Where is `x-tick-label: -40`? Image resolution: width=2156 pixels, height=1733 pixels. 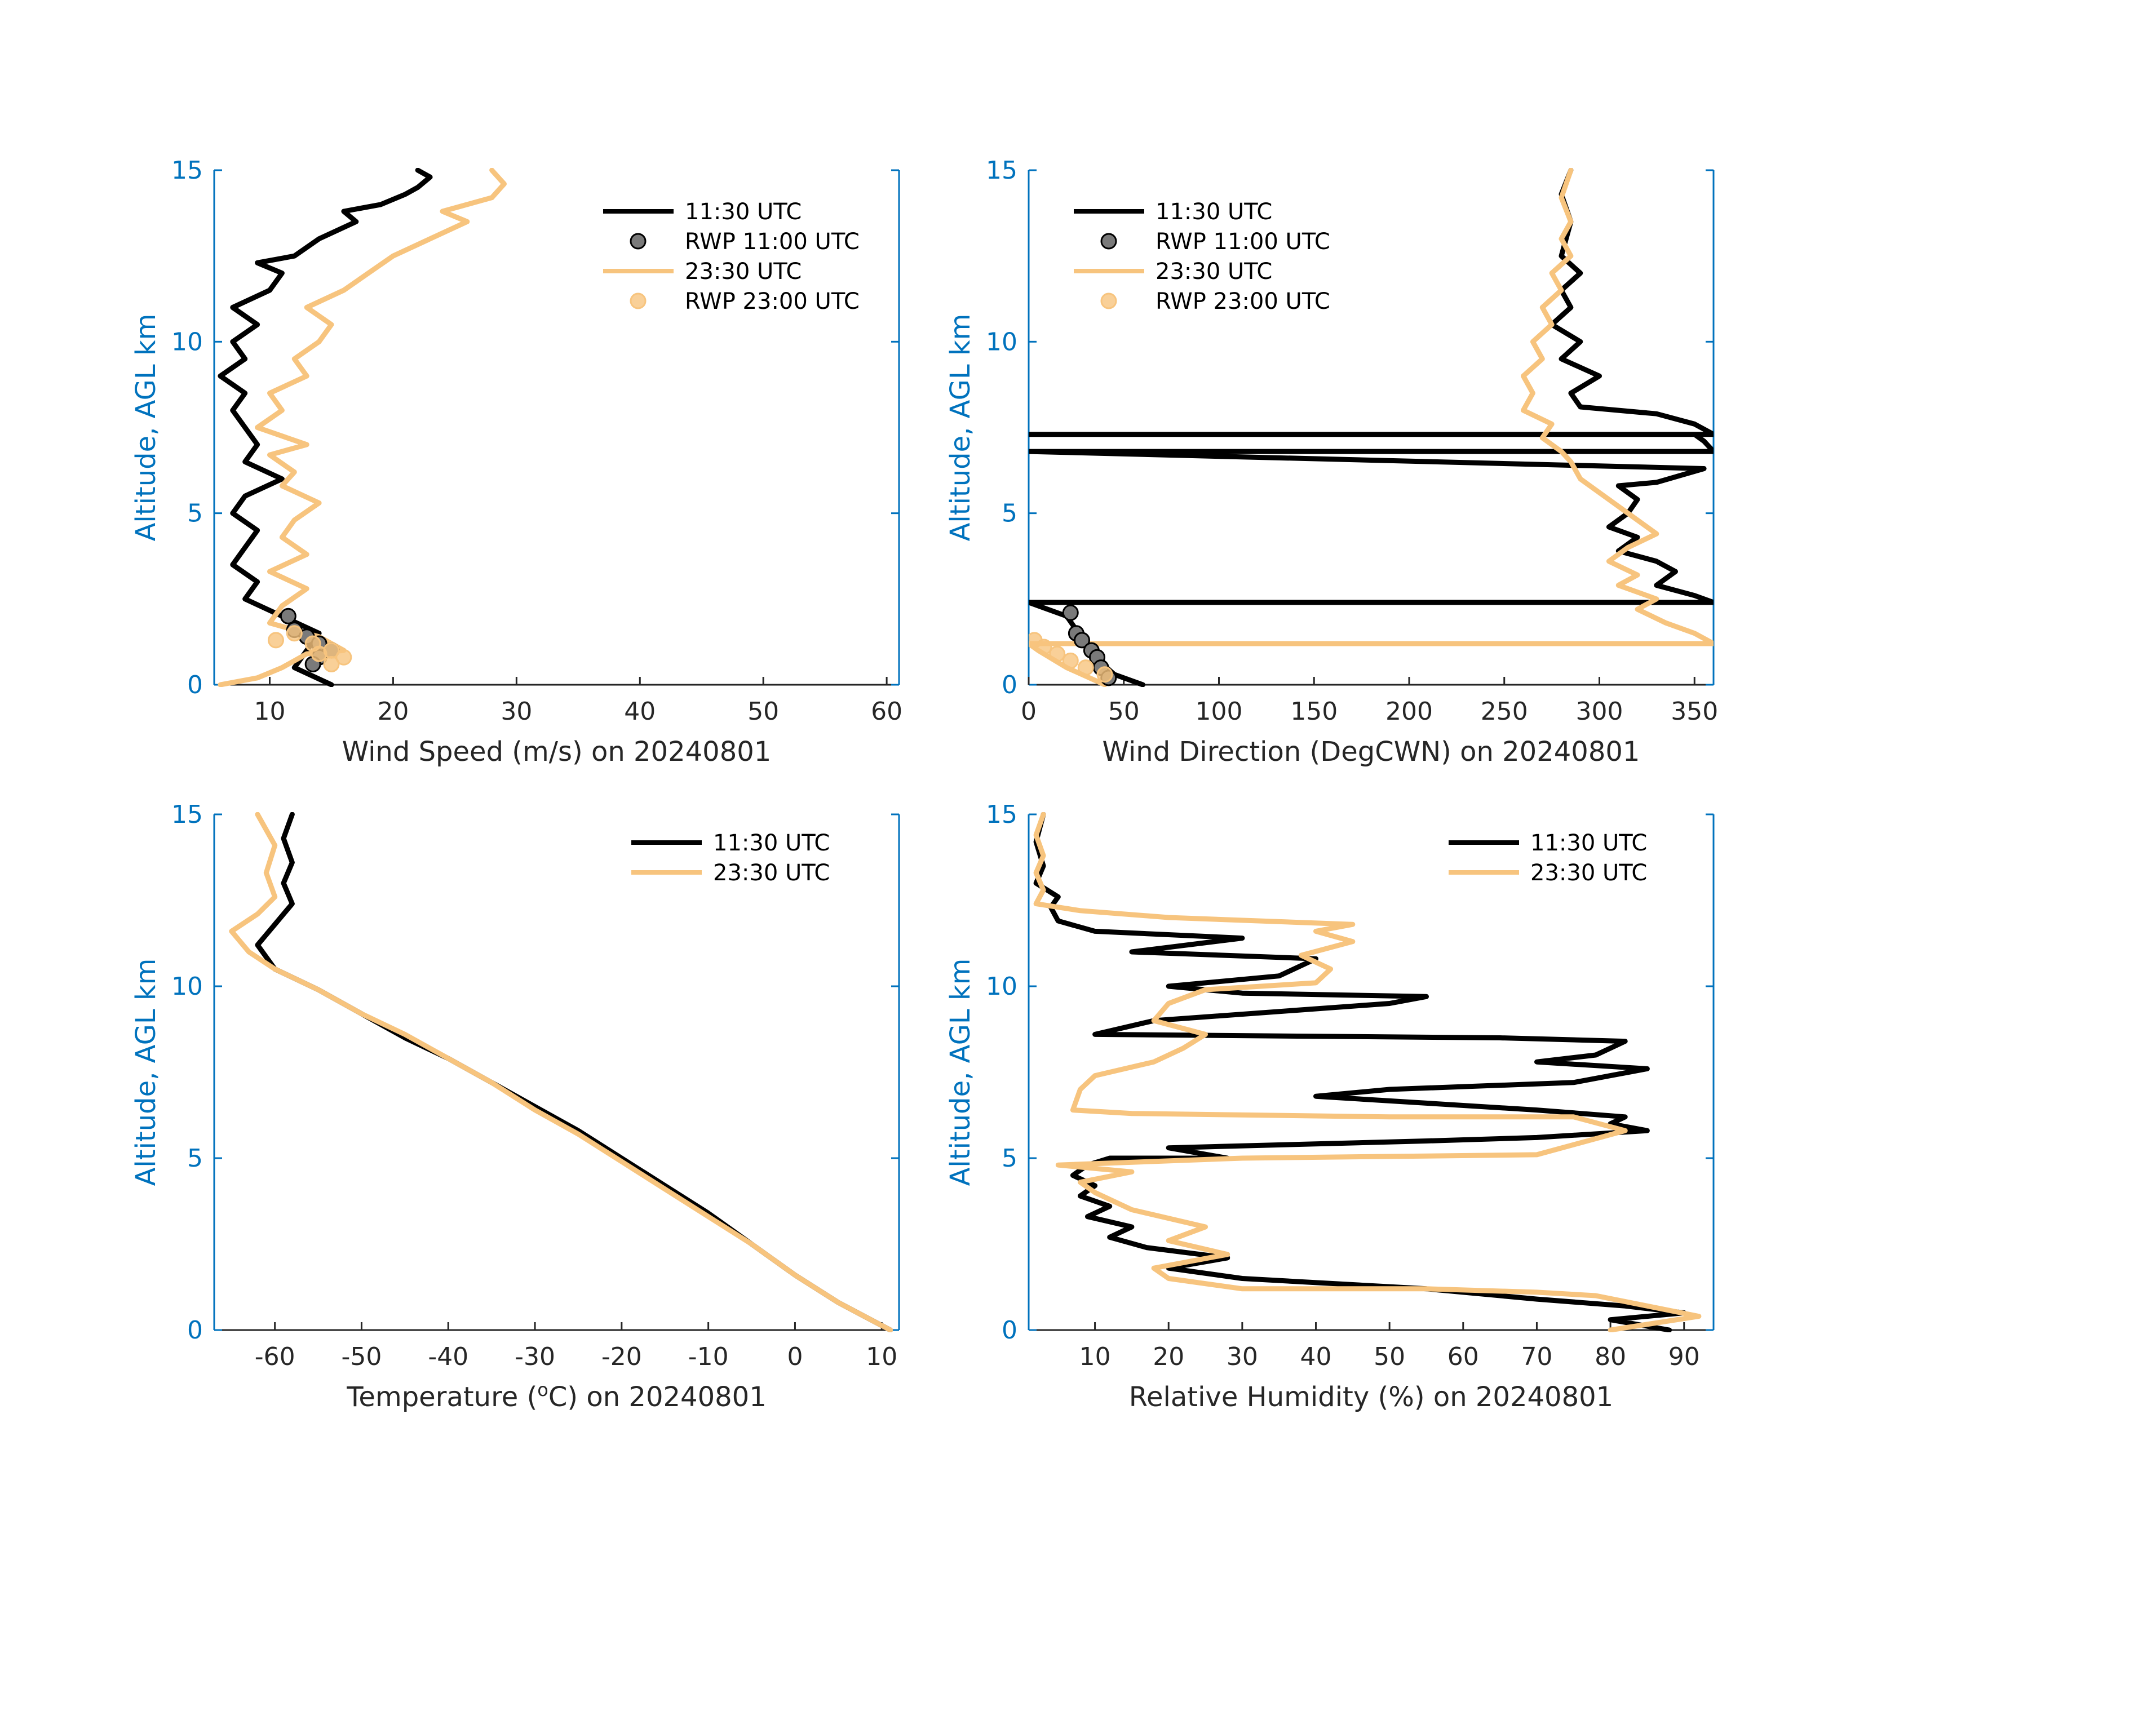 x-tick-label: -40 is located at coordinates (448, 1356).